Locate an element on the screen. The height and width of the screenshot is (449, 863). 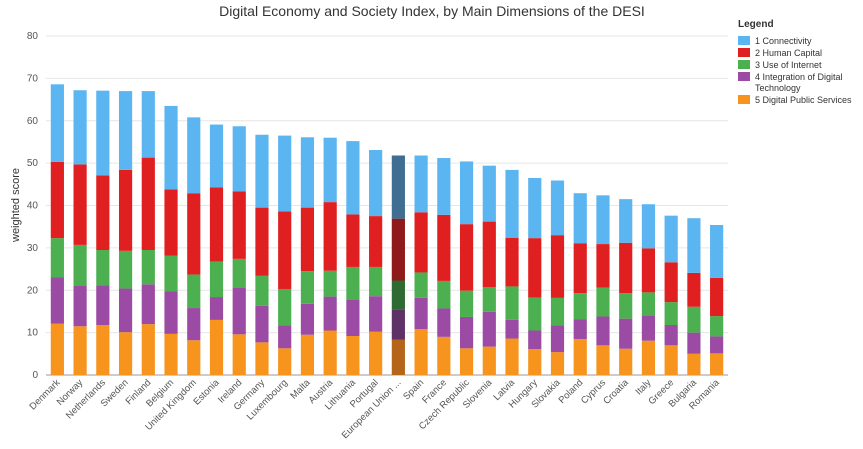
y-tick-label: 30 is located at coordinates (33, 248).